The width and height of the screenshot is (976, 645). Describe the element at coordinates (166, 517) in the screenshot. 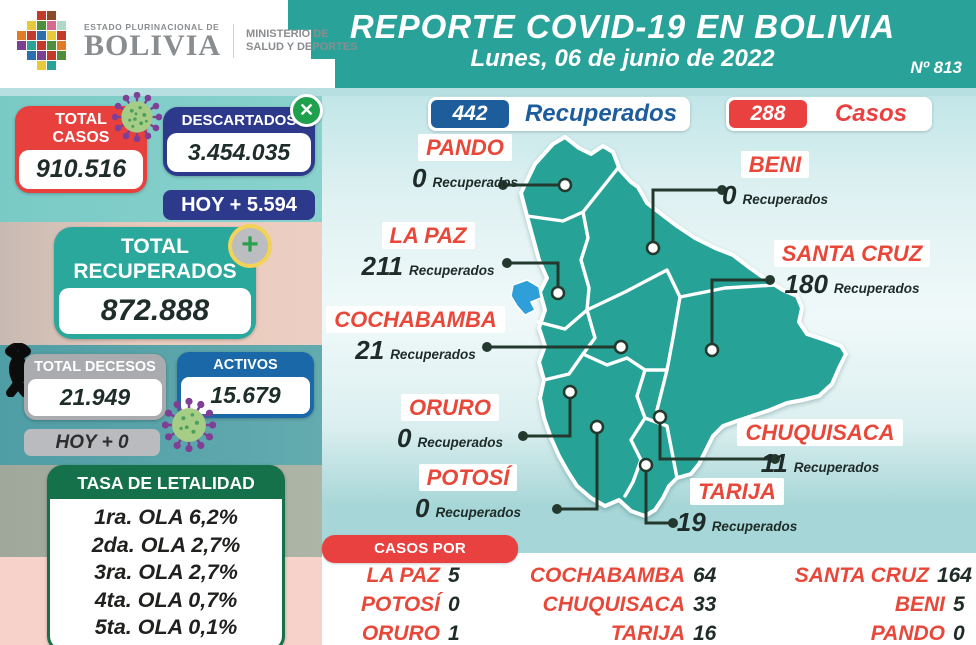

I see `tasa-row: 1ra. OLA 6,2%` at that location.